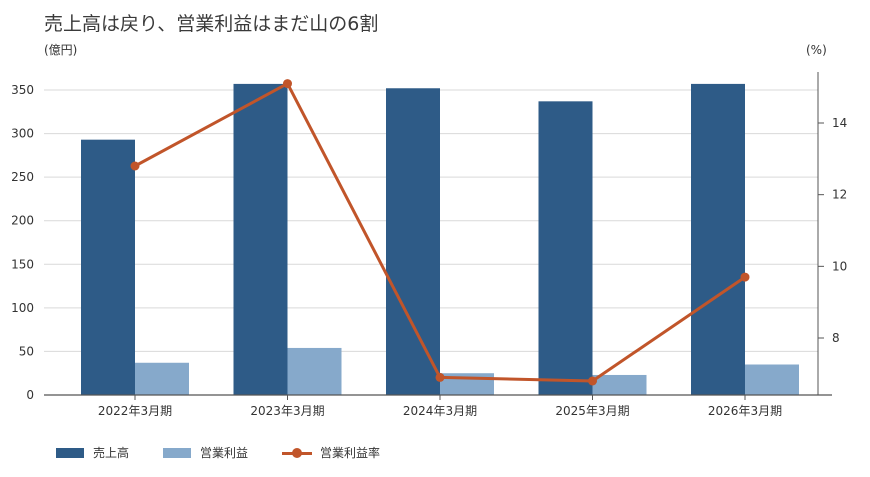  What do you see at coordinates (350, 453) in the screenshot?
I see `legend-label-operating-margin: 営業利益率` at bounding box center [350, 453].